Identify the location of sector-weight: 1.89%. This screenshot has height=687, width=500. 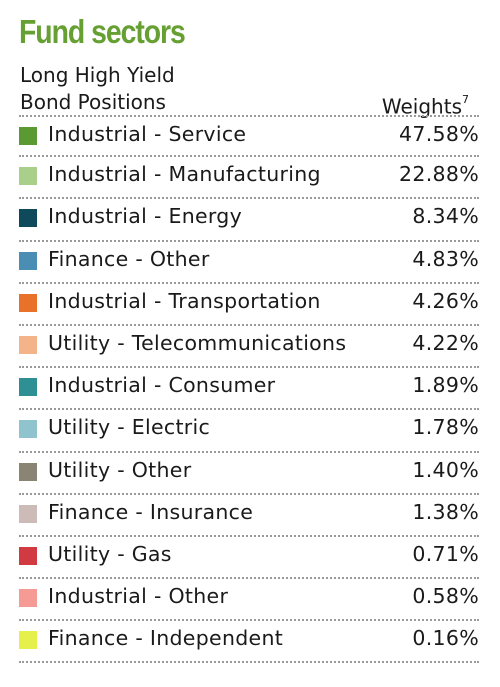
(445, 385).